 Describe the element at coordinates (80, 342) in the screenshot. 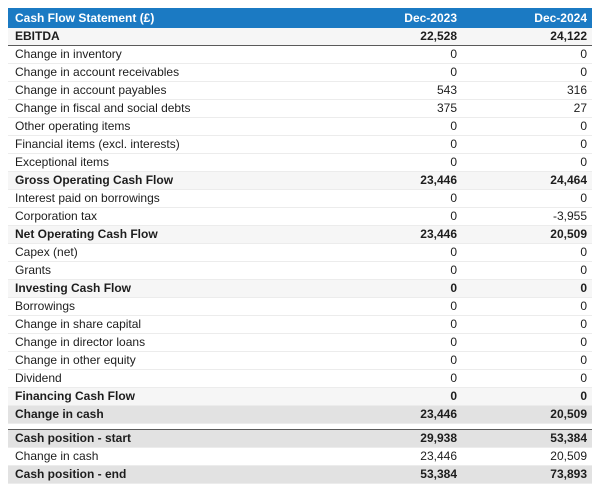

I see `row-label: Change in director loans` at that location.